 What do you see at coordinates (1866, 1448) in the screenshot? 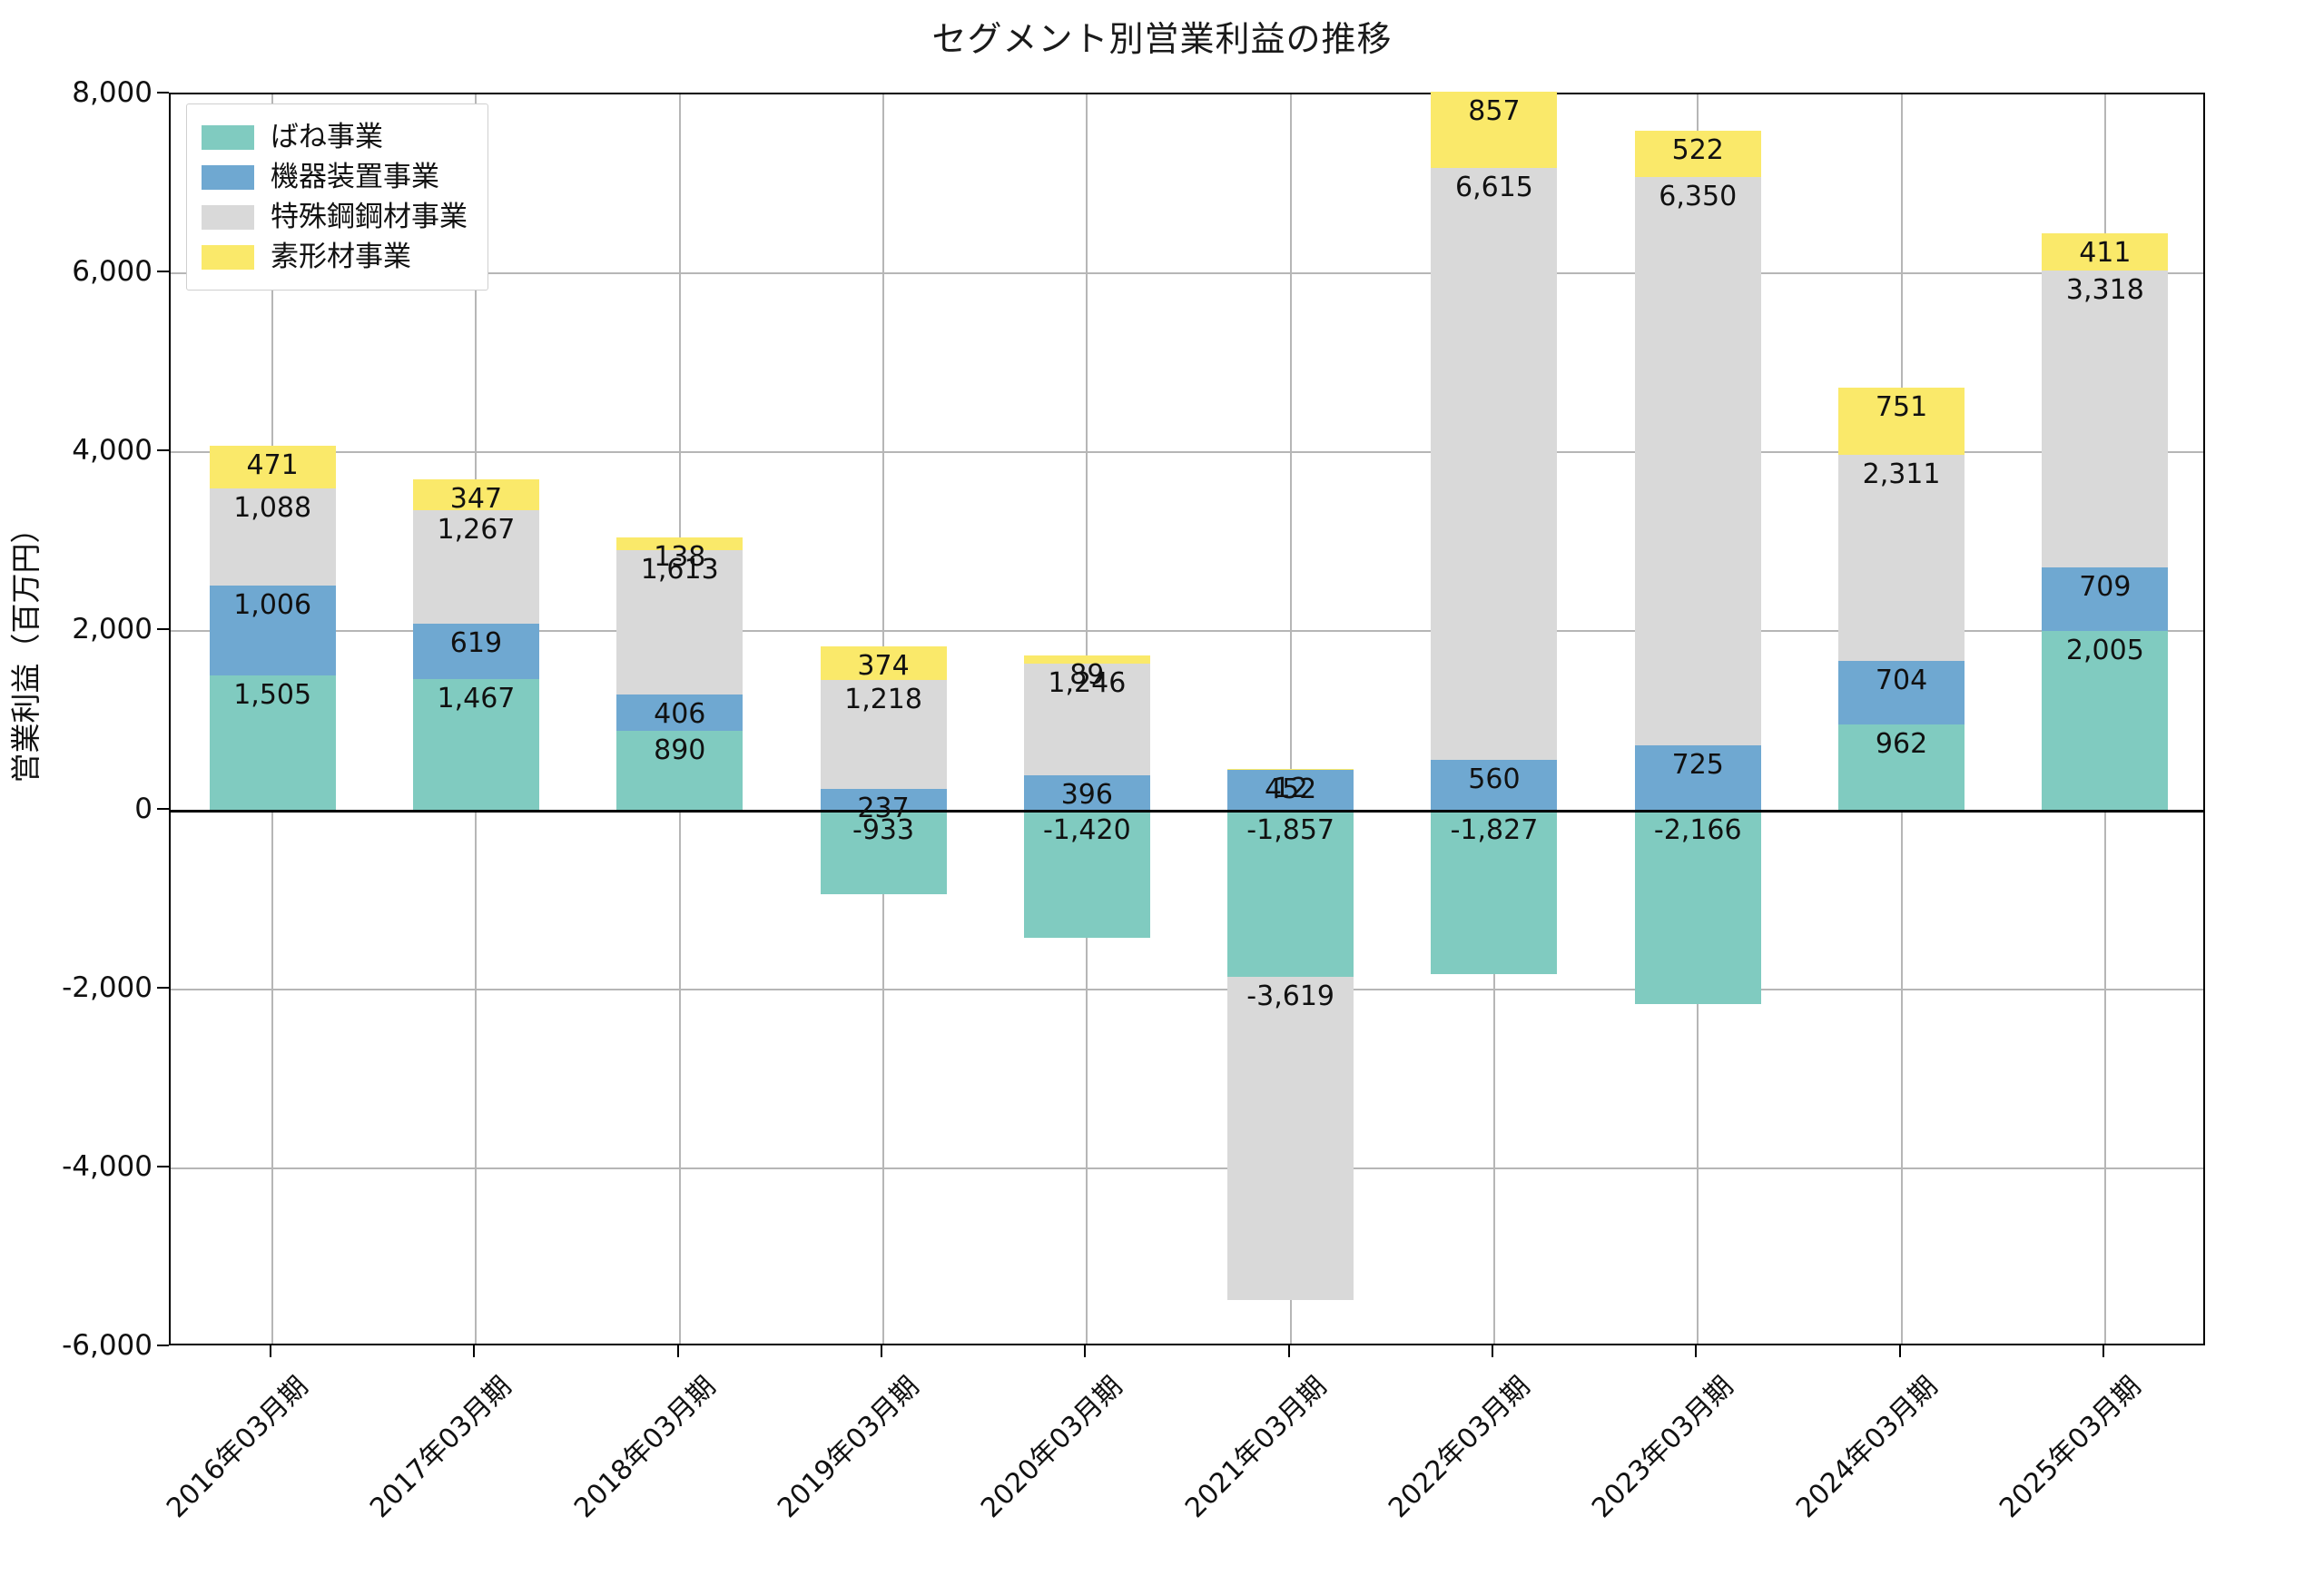
I see `x-tick-label: 2024年03月期` at bounding box center [1866, 1448].